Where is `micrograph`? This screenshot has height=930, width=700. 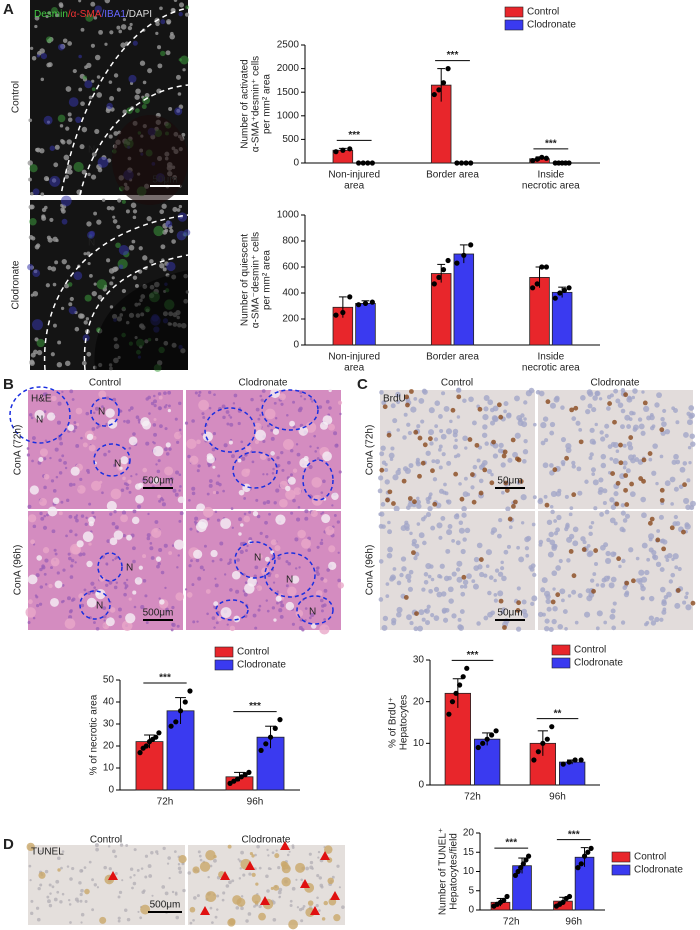 micrograph is located at coordinates (457, 449).